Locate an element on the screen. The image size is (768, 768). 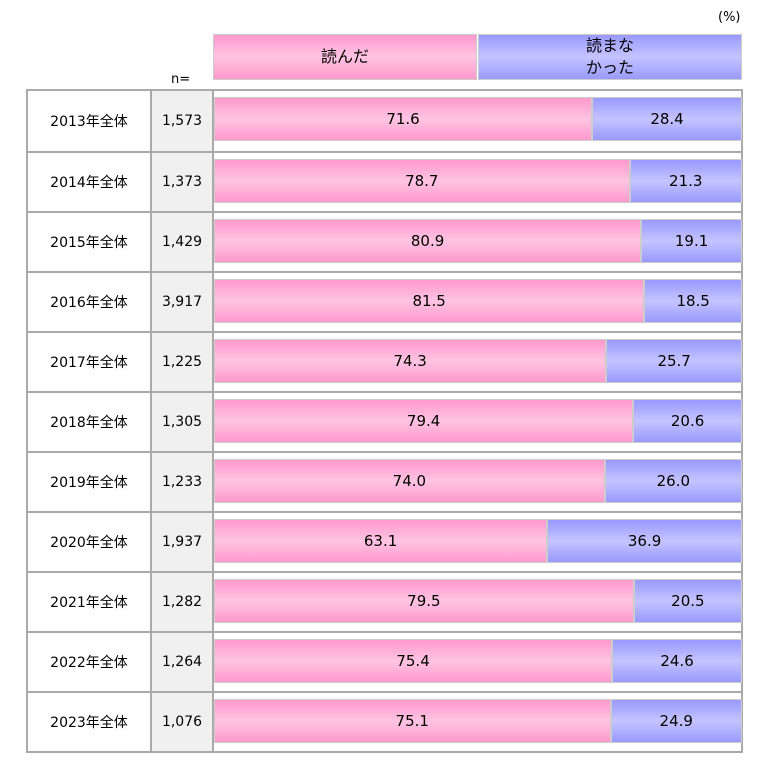
data-label: 75.1 is located at coordinates (412, 721).